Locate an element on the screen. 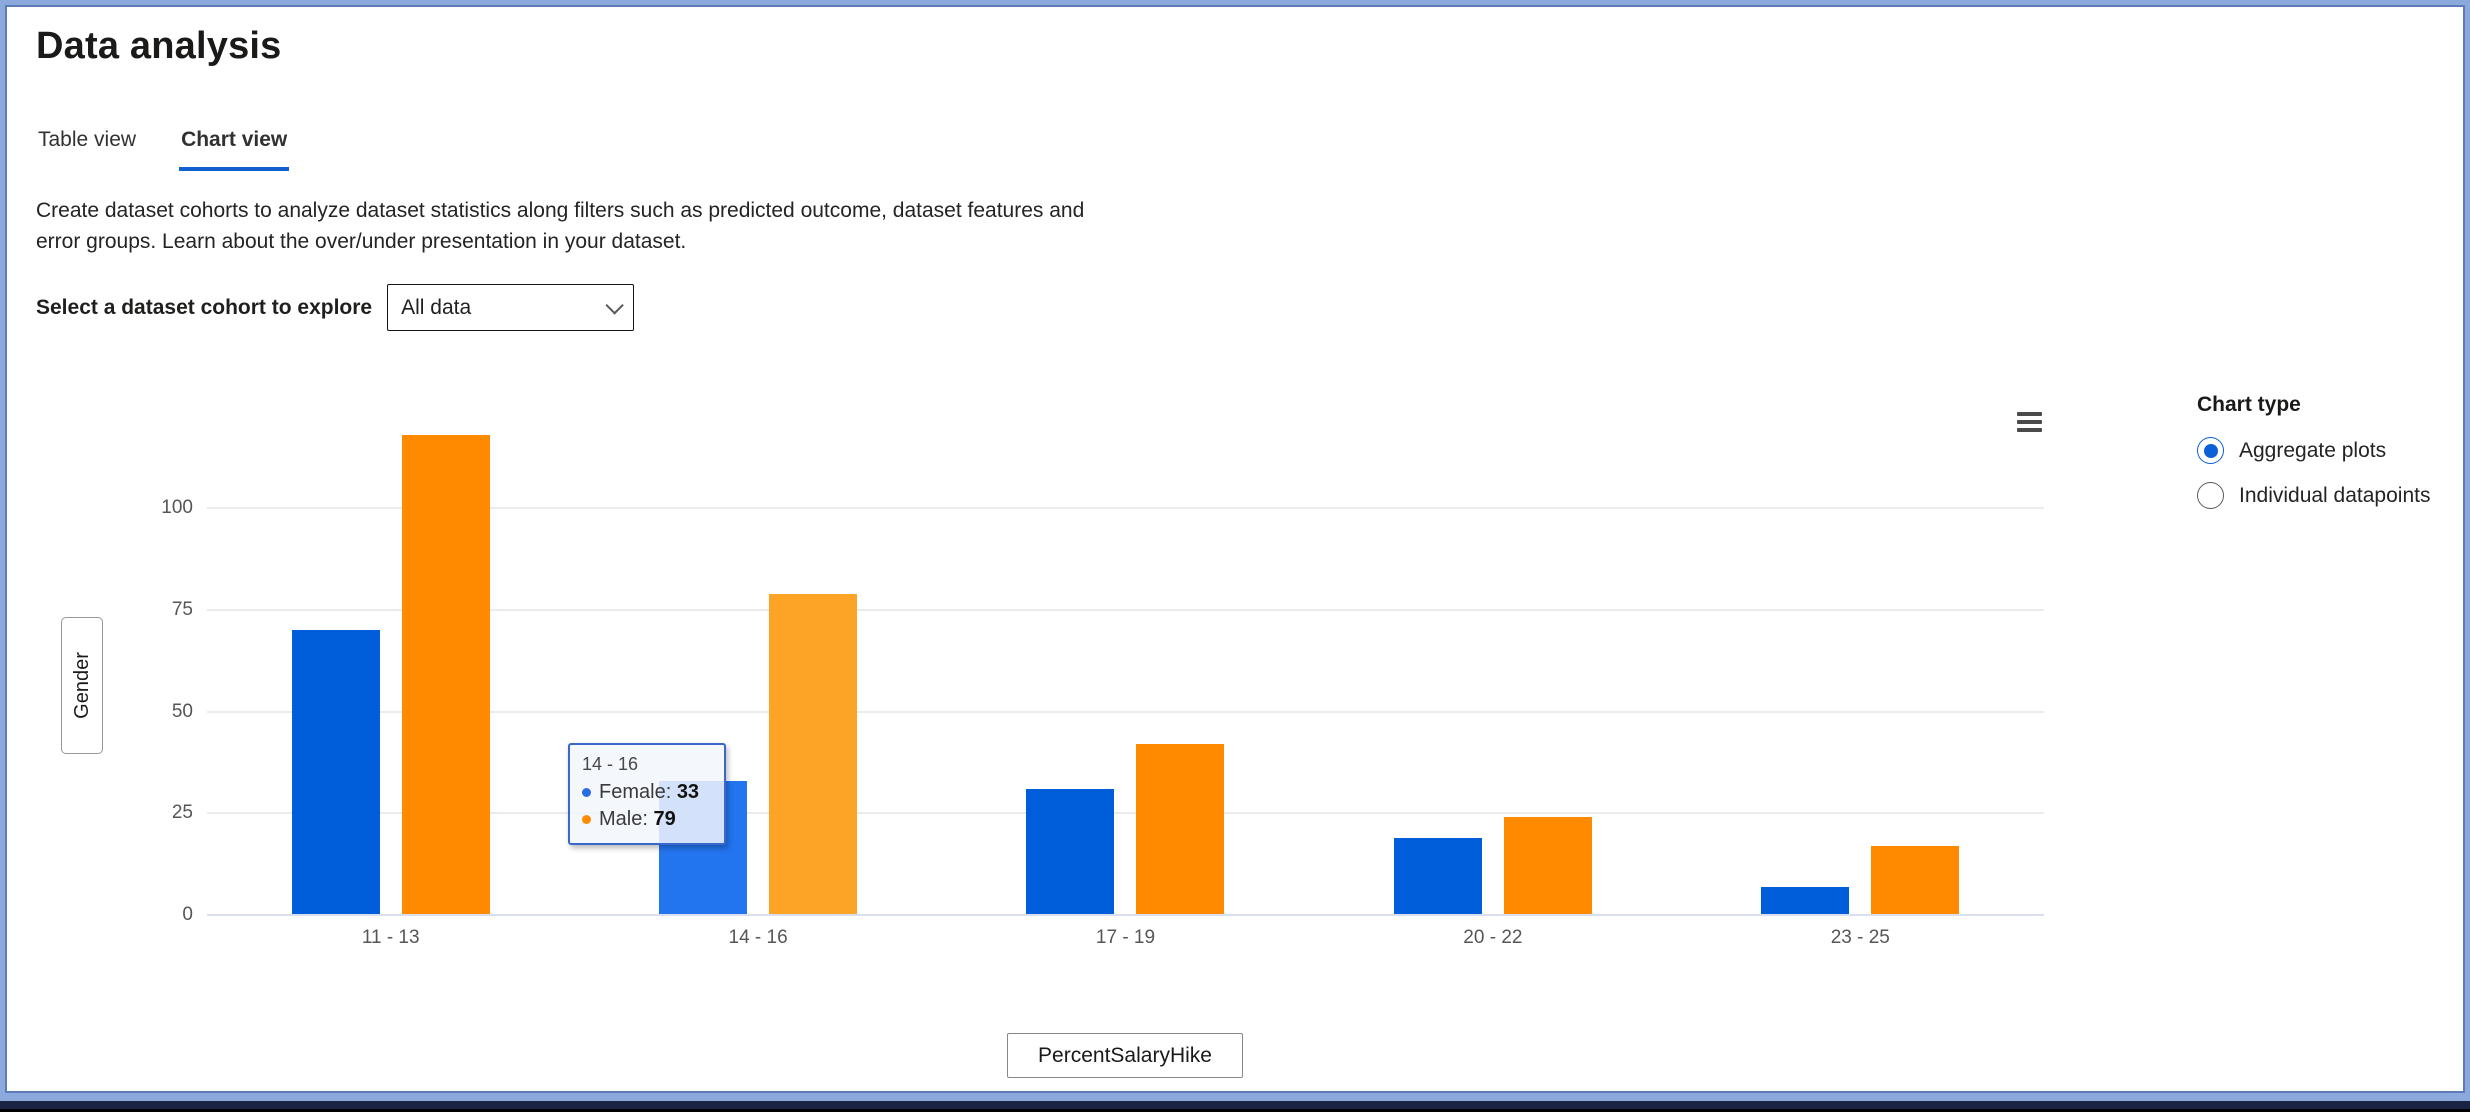 The height and width of the screenshot is (1112, 2470). y-tick-label: 50 is located at coordinates (182, 711).